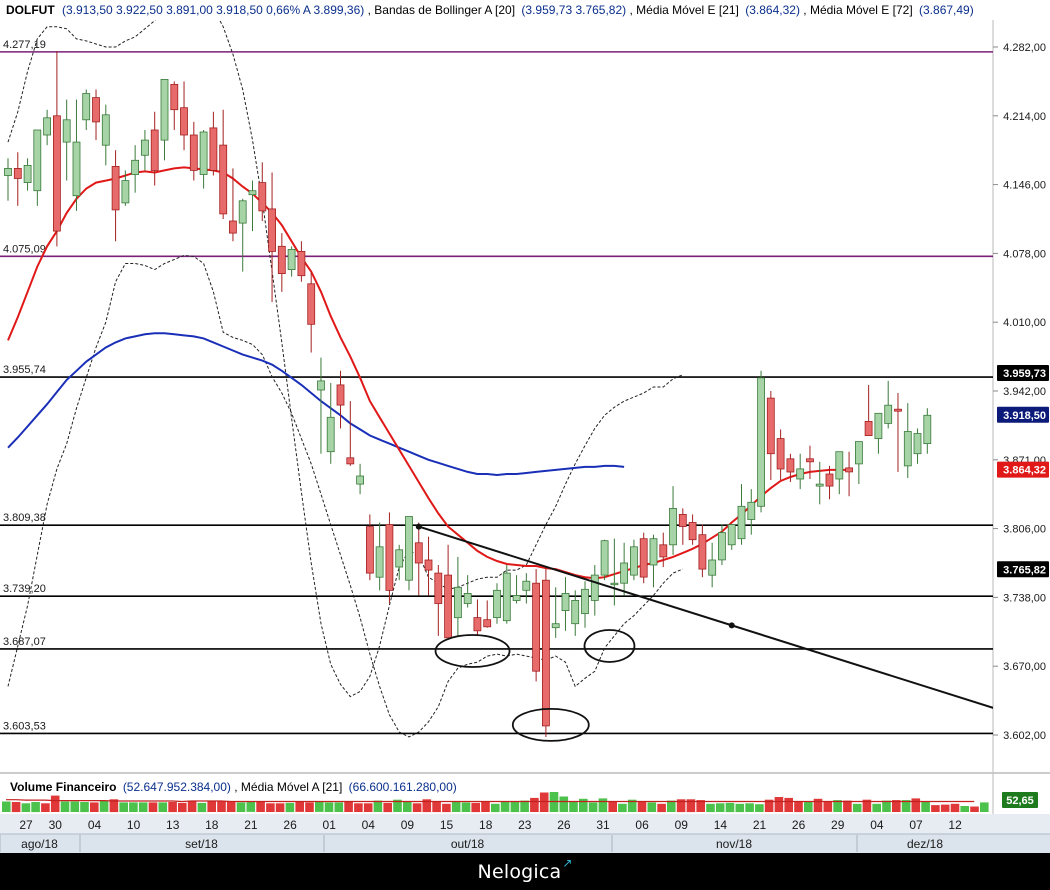  Describe the element at coordinates (495, 802) in the screenshot. I see `volume-bars` at that location.